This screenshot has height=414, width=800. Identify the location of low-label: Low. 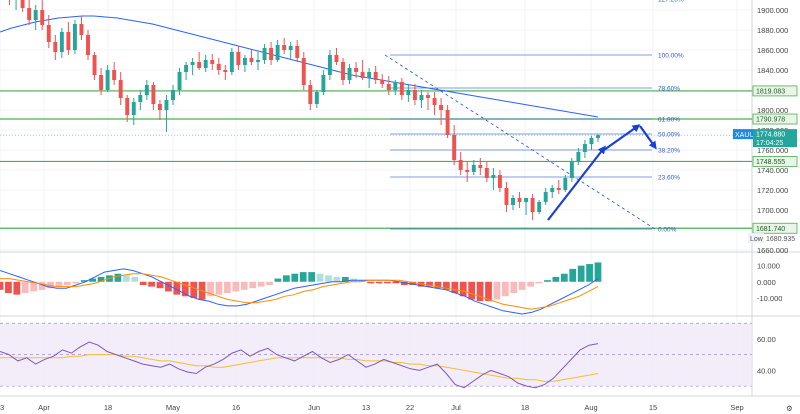
(757, 239).